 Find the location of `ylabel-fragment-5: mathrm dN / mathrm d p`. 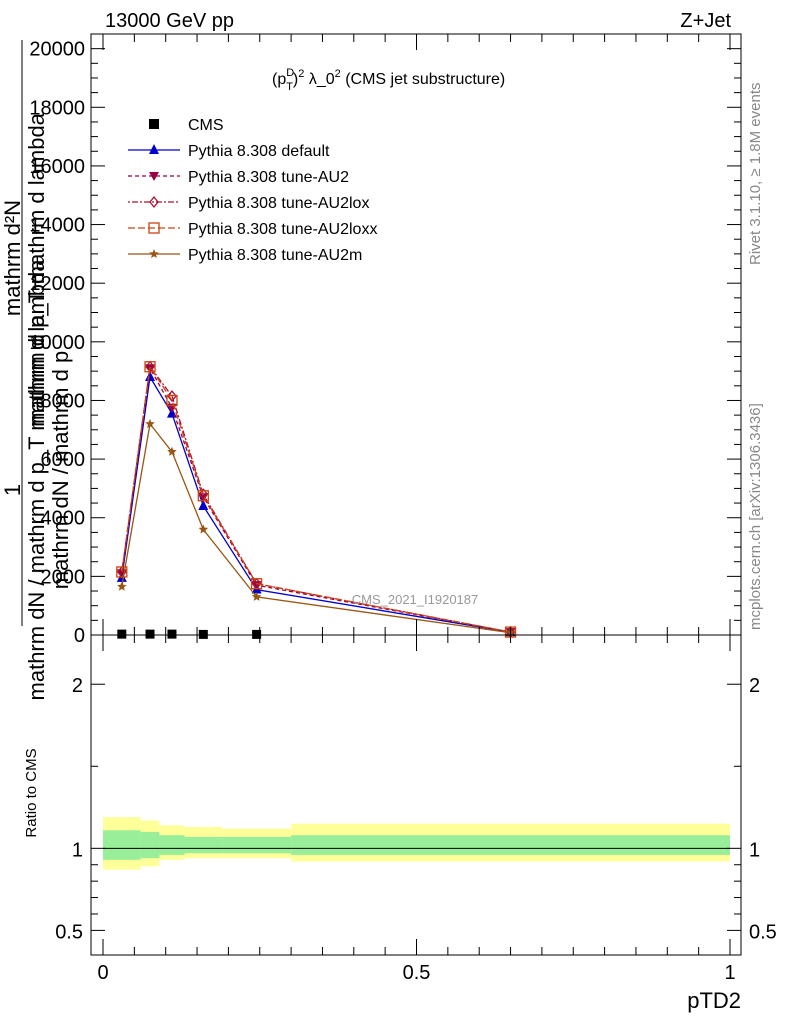

ylabel-fragment-5: mathrm dN / mathrm d p is located at coordinates (60, 470).